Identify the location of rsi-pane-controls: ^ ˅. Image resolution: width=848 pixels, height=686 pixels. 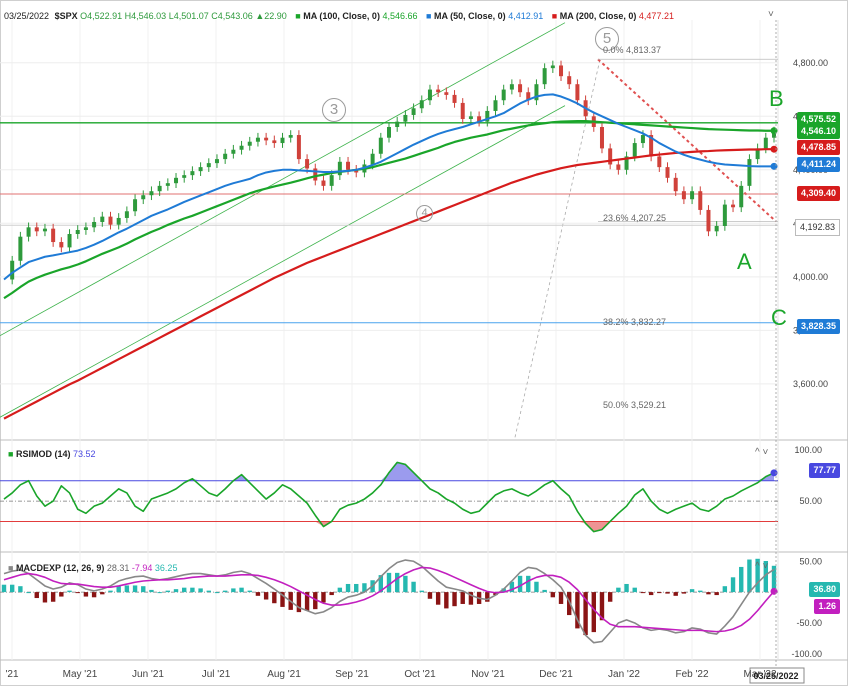
(762, 452).